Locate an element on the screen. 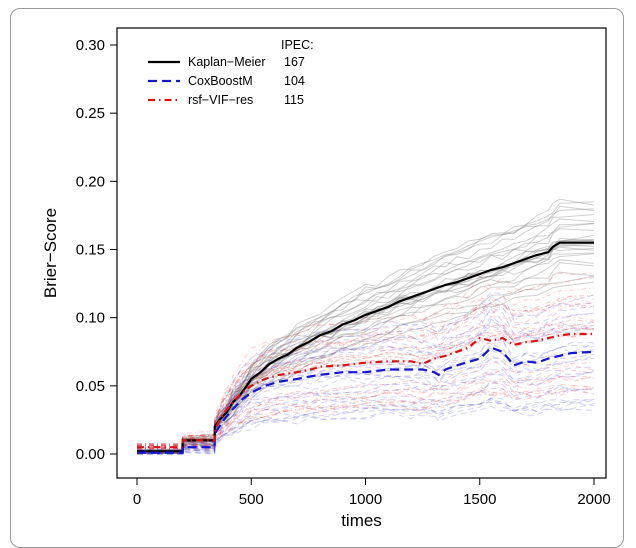 The image size is (636, 548). legend-ipec-value: 167 is located at coordinates (294, 62).